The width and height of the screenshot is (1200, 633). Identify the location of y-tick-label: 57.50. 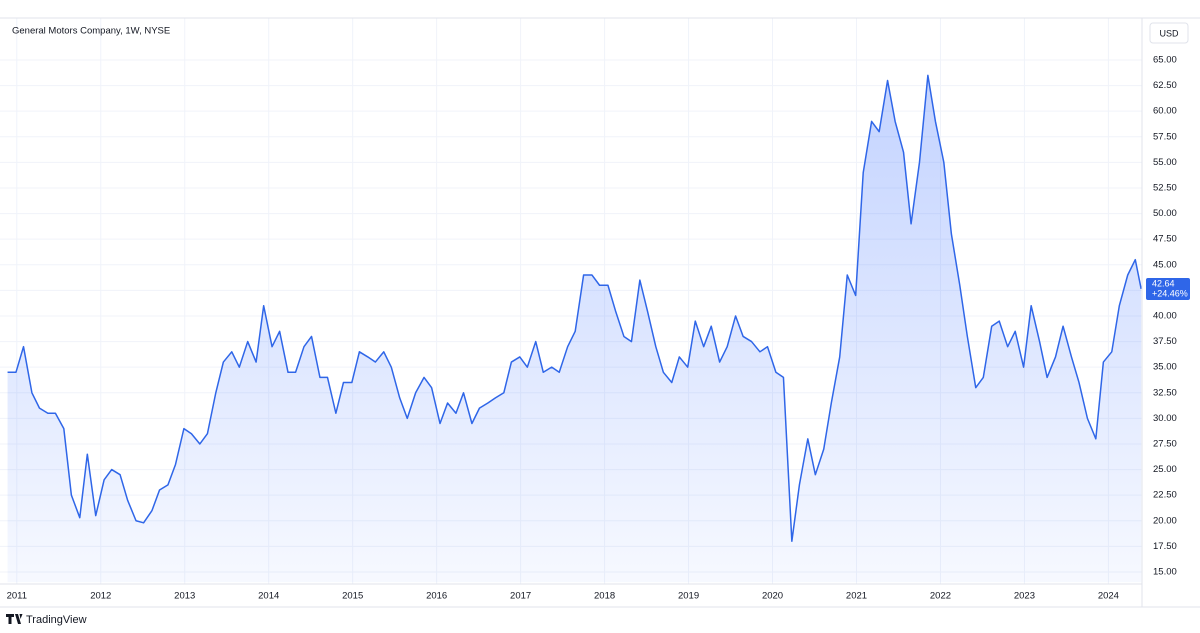
(1165, 136).